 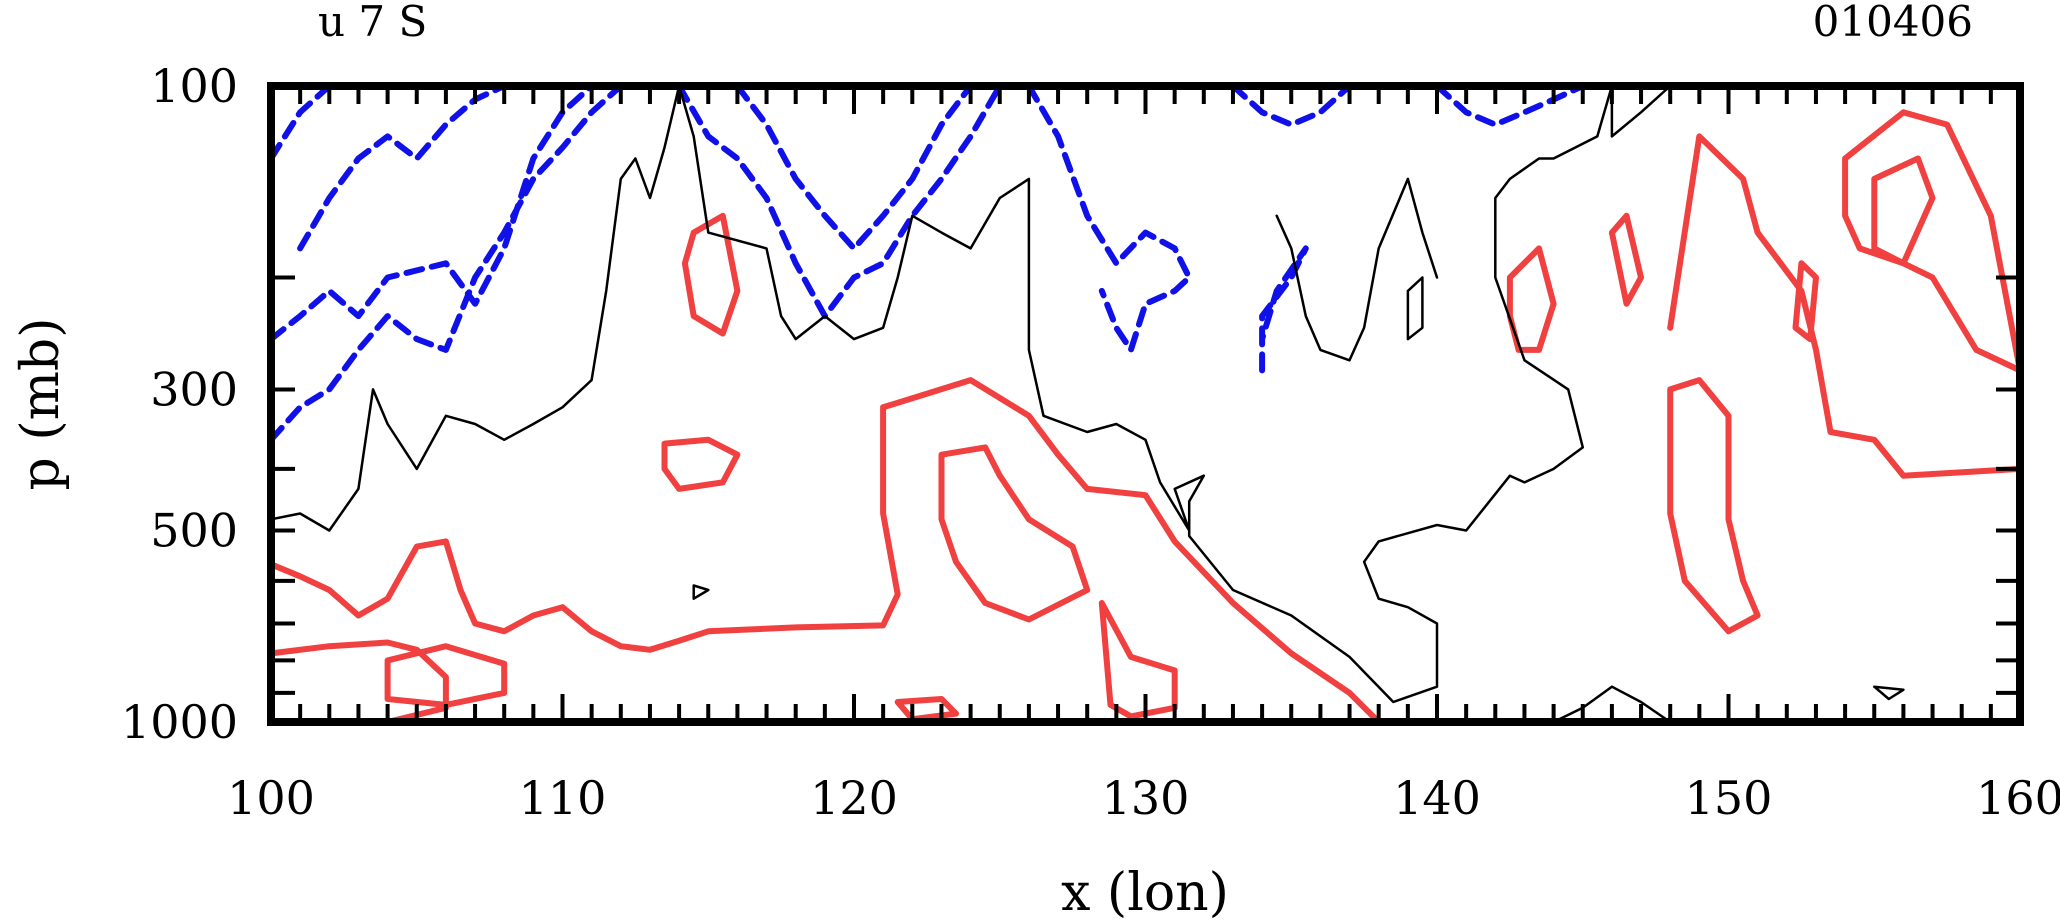 I want to click on x-tick-label: 100, so click(x=271, y=798).